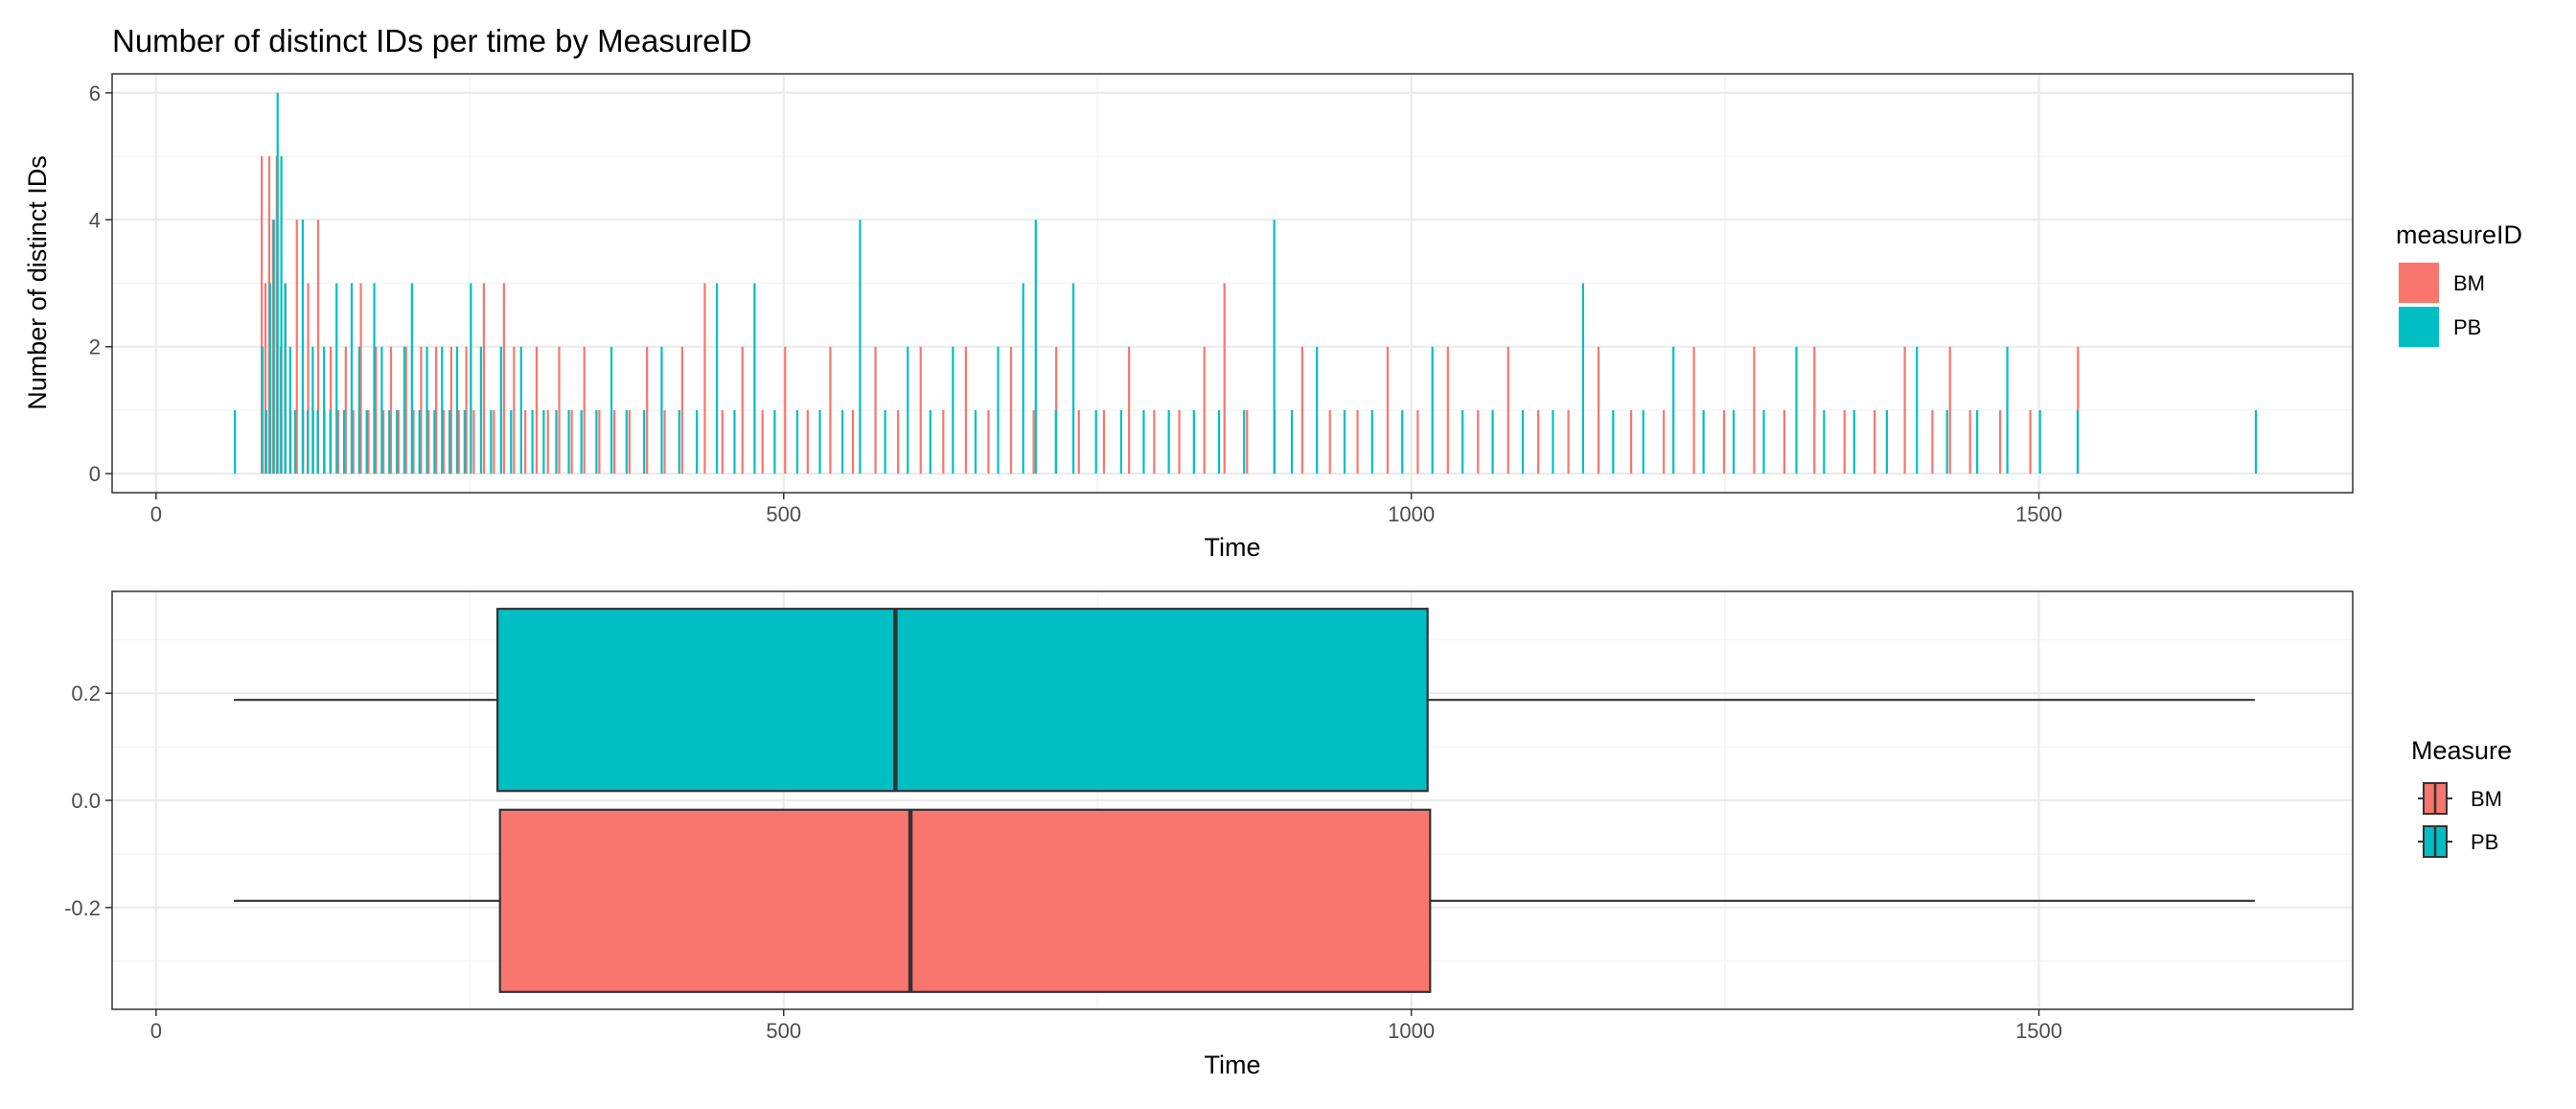 This screenshot has width=2576, height=1109. I want to click on bottom-y-tick-label: 0.2, so click(86, 694).